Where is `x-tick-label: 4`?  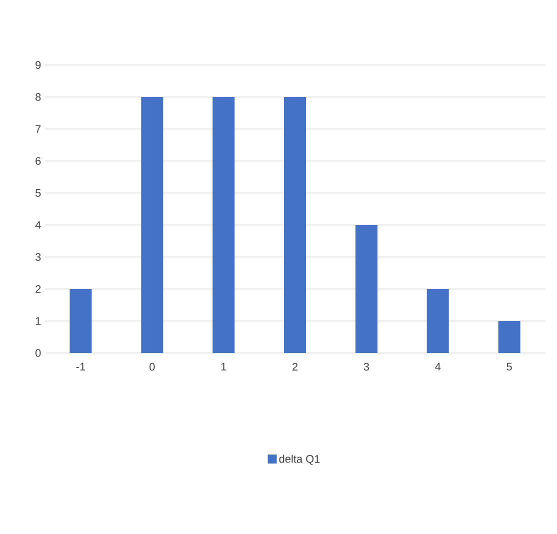 x-tick-label: 4 is located at coordinates (438, 366).